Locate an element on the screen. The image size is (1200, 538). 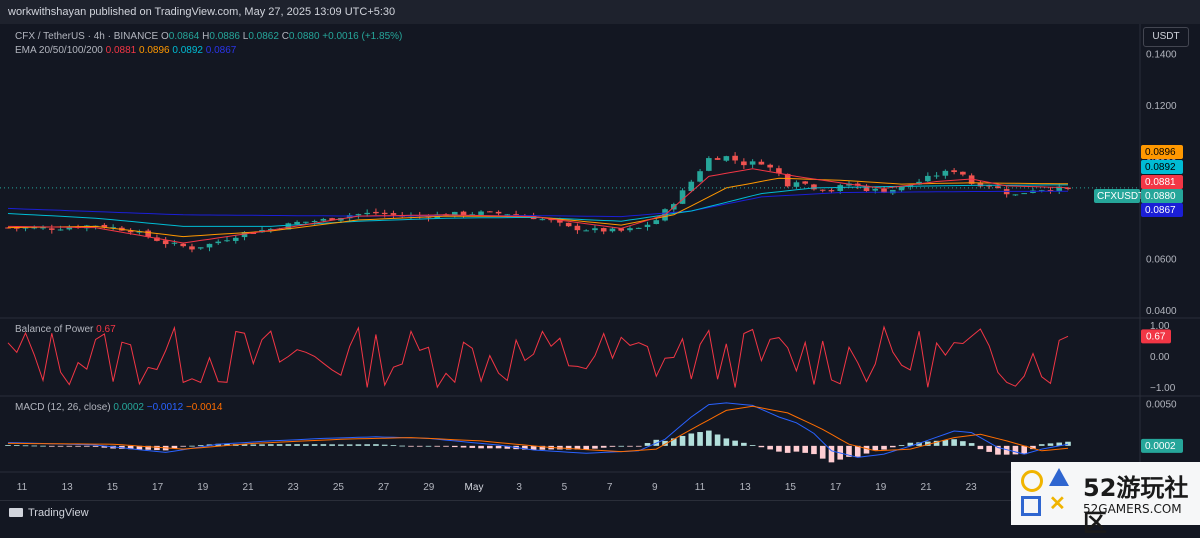
tradingview-logo: TradingView is located at coordinates (49, 513).